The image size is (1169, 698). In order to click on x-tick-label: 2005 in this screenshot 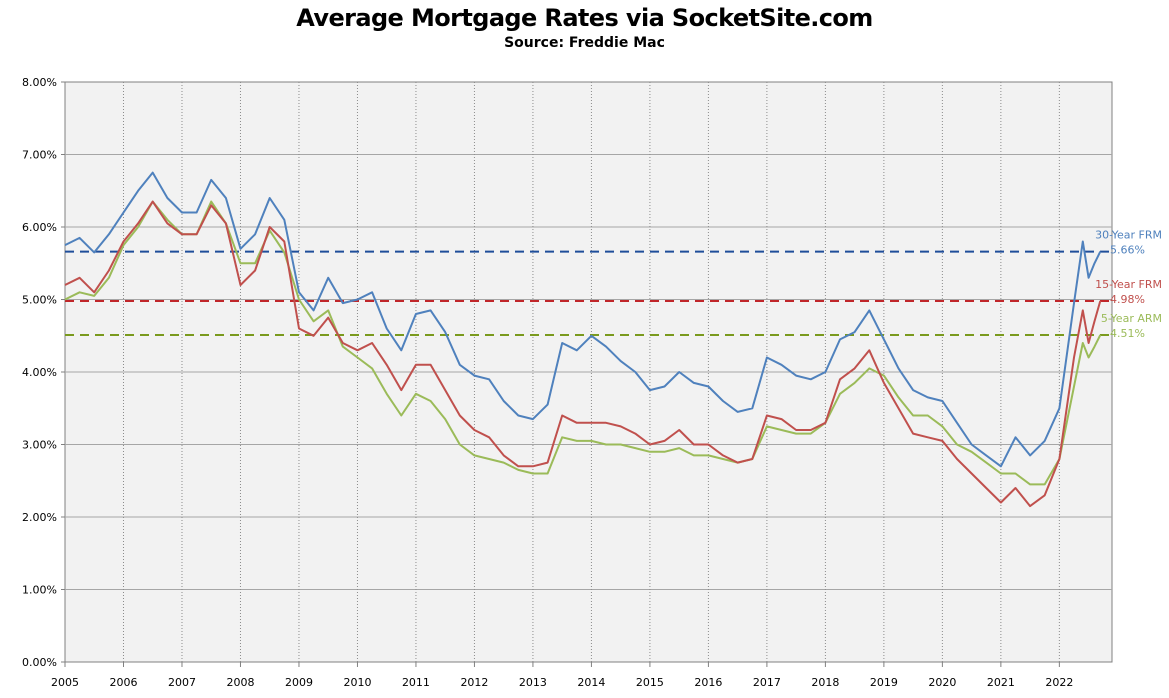, I will do `click(65, 682)`.